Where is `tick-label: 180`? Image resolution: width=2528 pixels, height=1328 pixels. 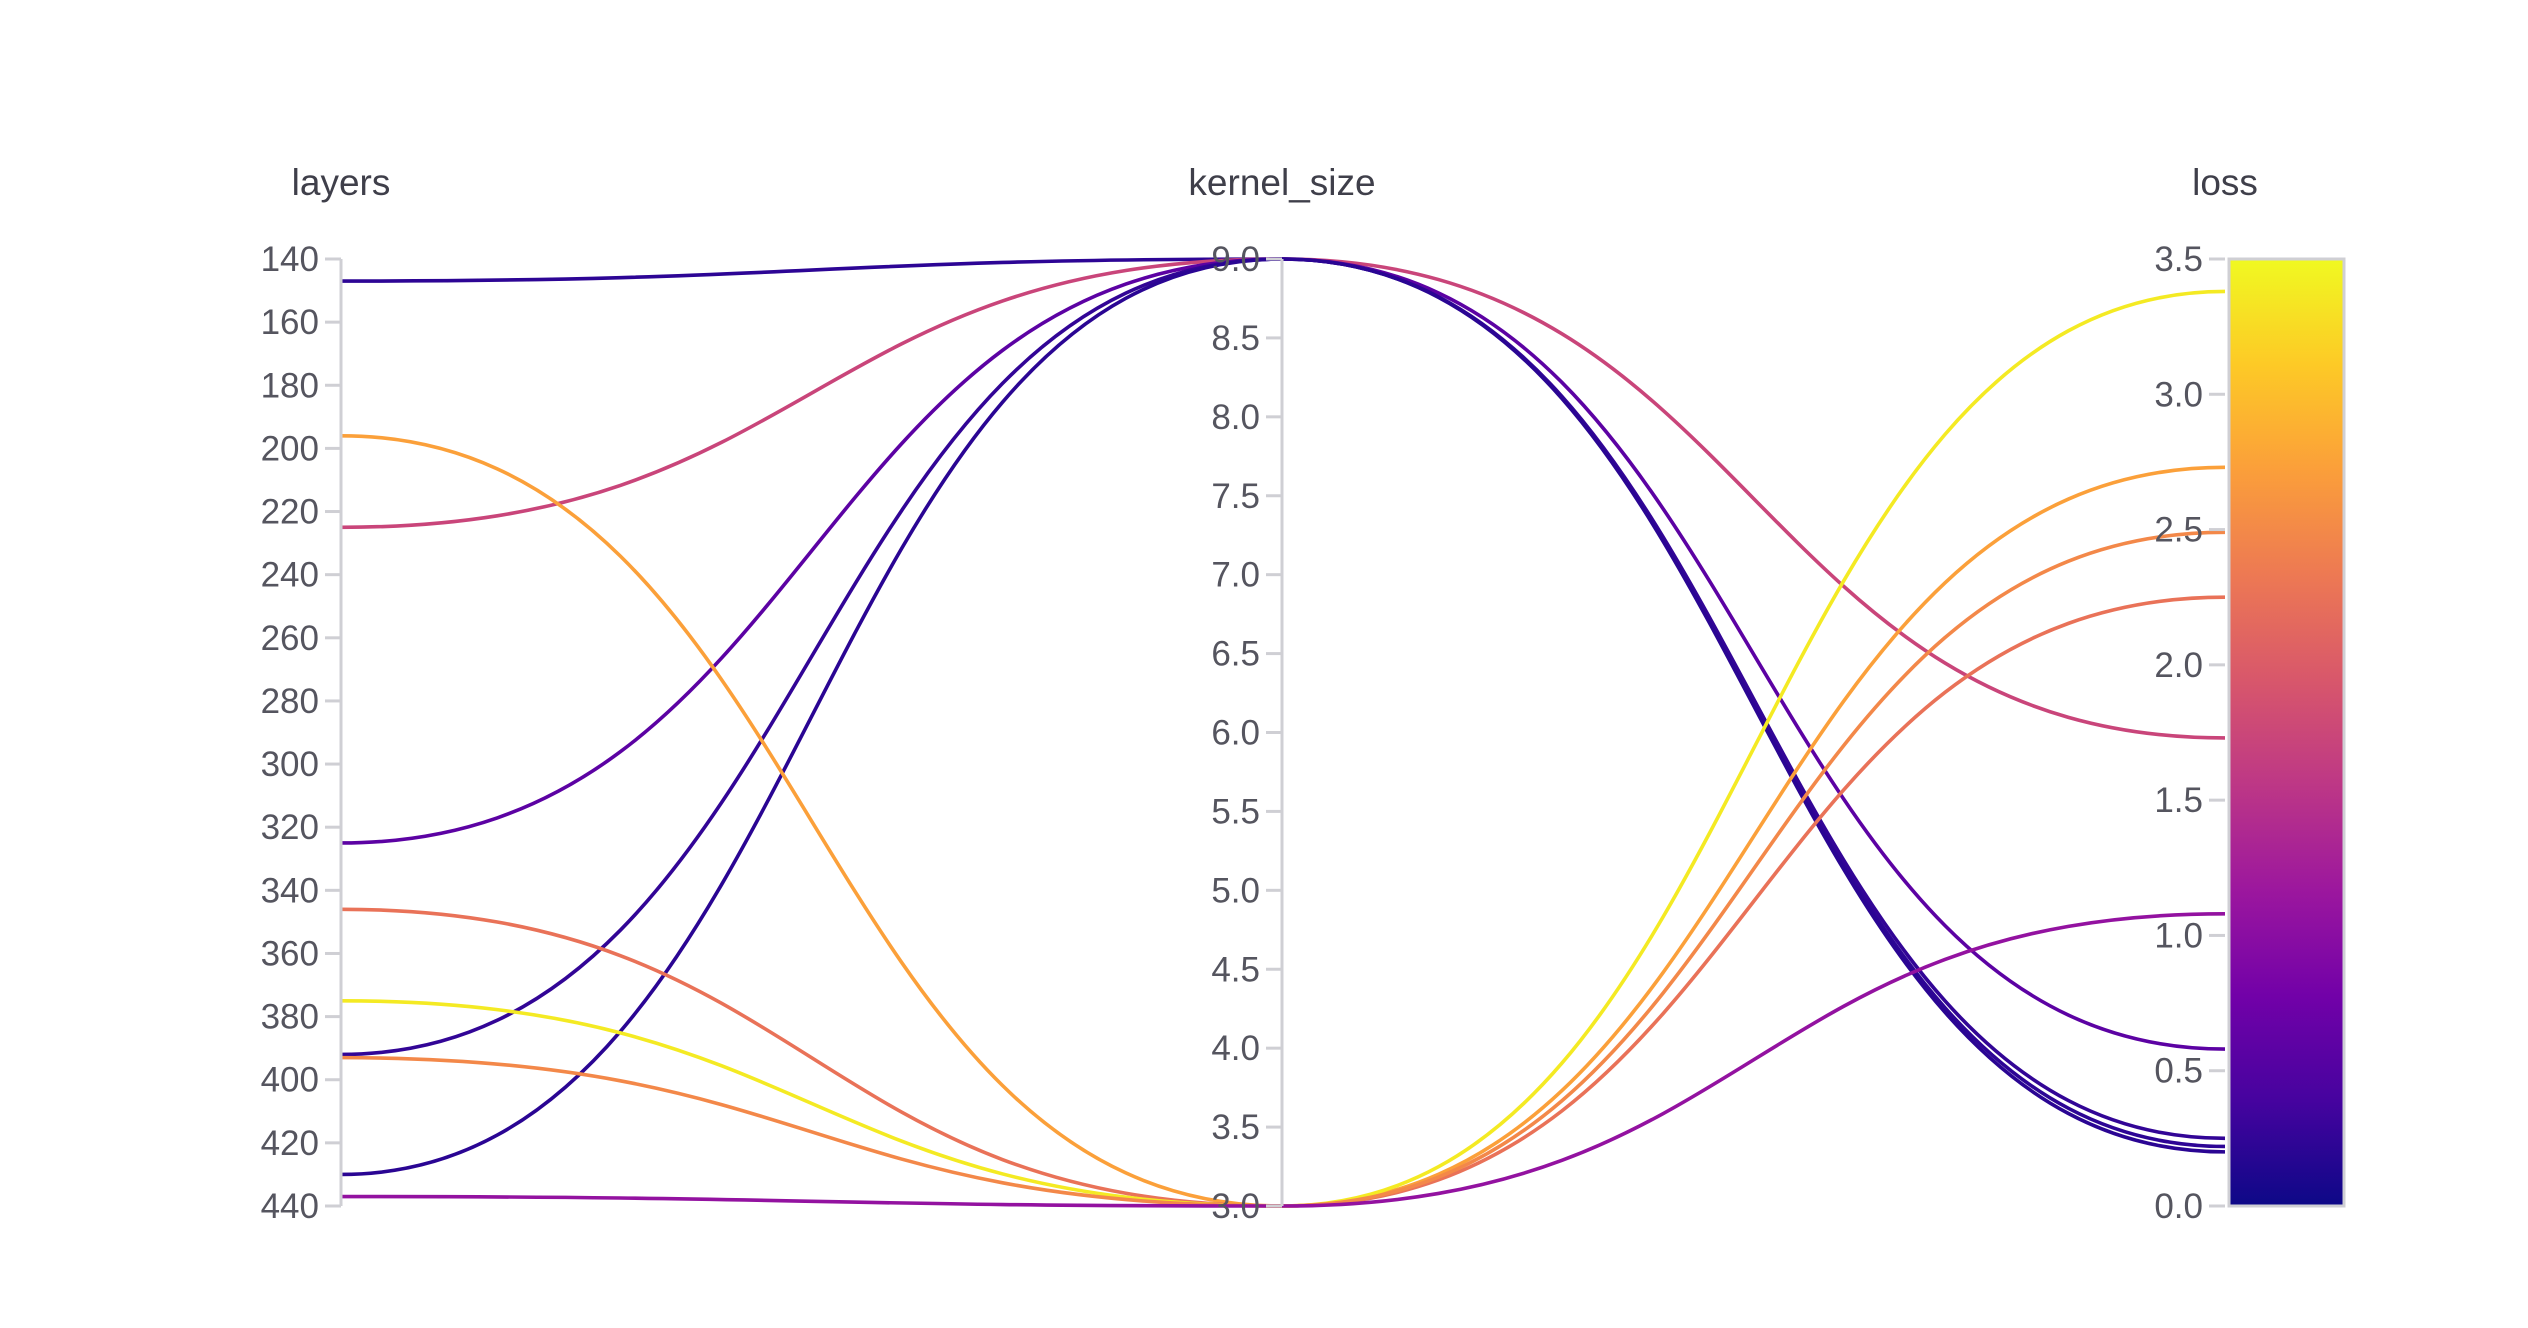 tick-label: 180 is located at coordinates (290, 385).